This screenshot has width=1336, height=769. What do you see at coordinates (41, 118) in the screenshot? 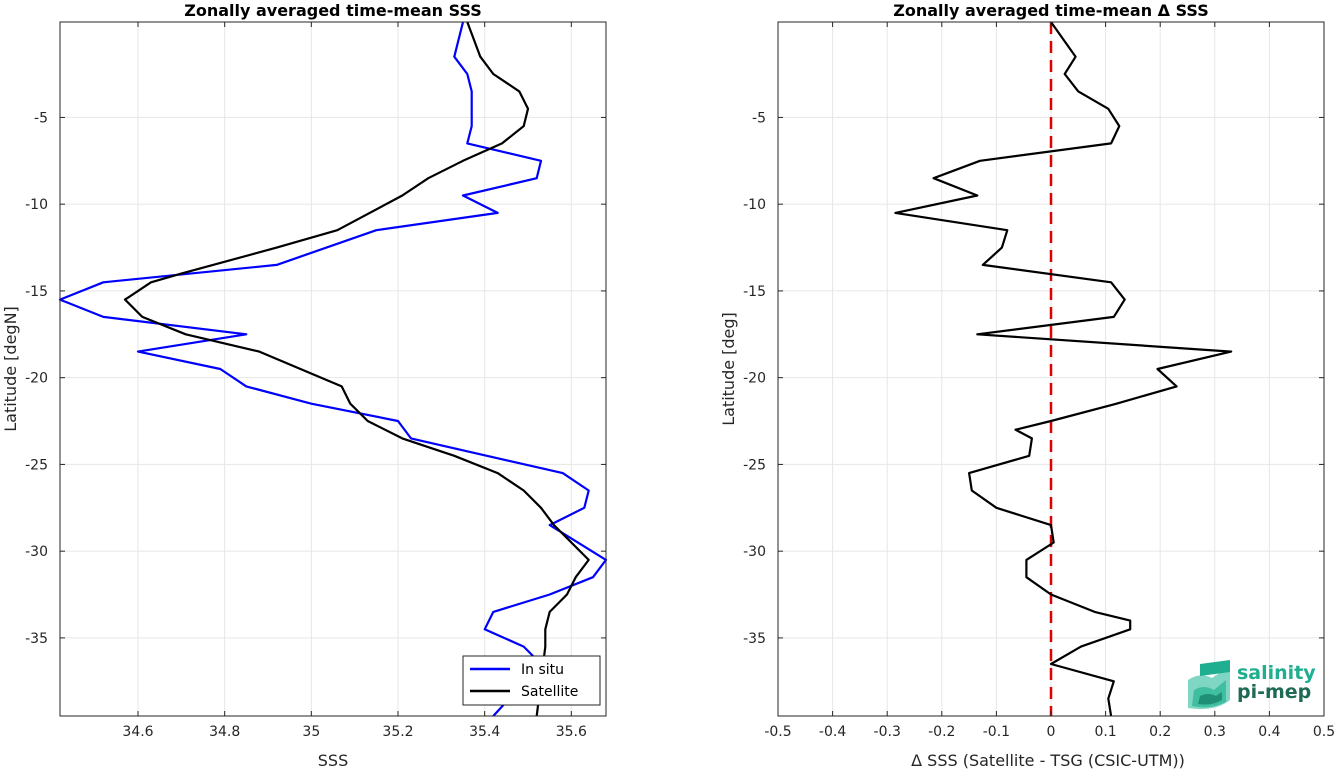
I see `left-y-tick-label: -5` at bounding box center [41, 118].